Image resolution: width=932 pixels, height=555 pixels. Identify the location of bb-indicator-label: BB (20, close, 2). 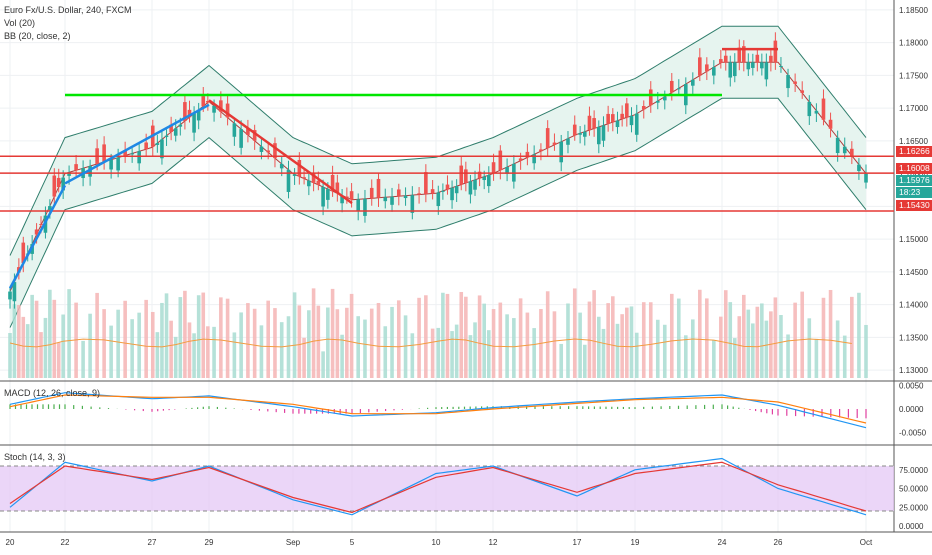
(37, 36).